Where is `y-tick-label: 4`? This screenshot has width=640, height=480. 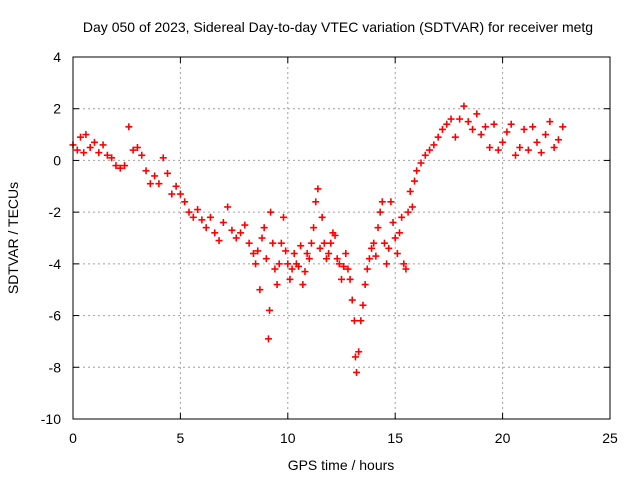
y-tick-label: 4 is located at coordinates (57, 57).